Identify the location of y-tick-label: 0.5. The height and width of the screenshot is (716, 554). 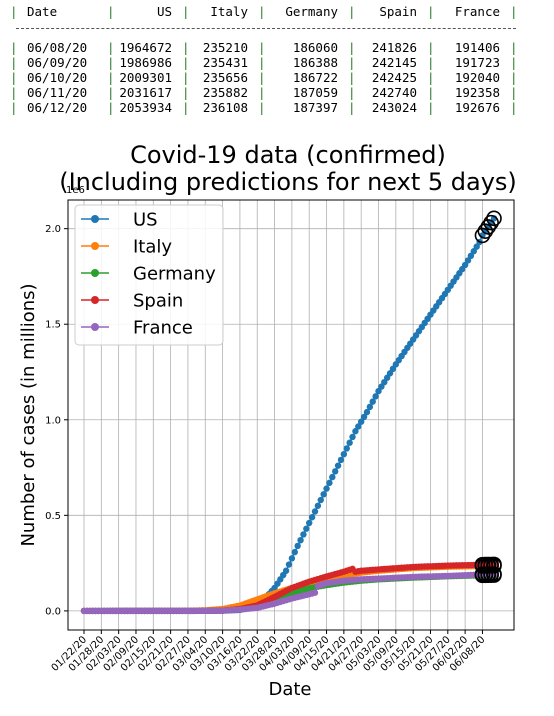
(53, 516).